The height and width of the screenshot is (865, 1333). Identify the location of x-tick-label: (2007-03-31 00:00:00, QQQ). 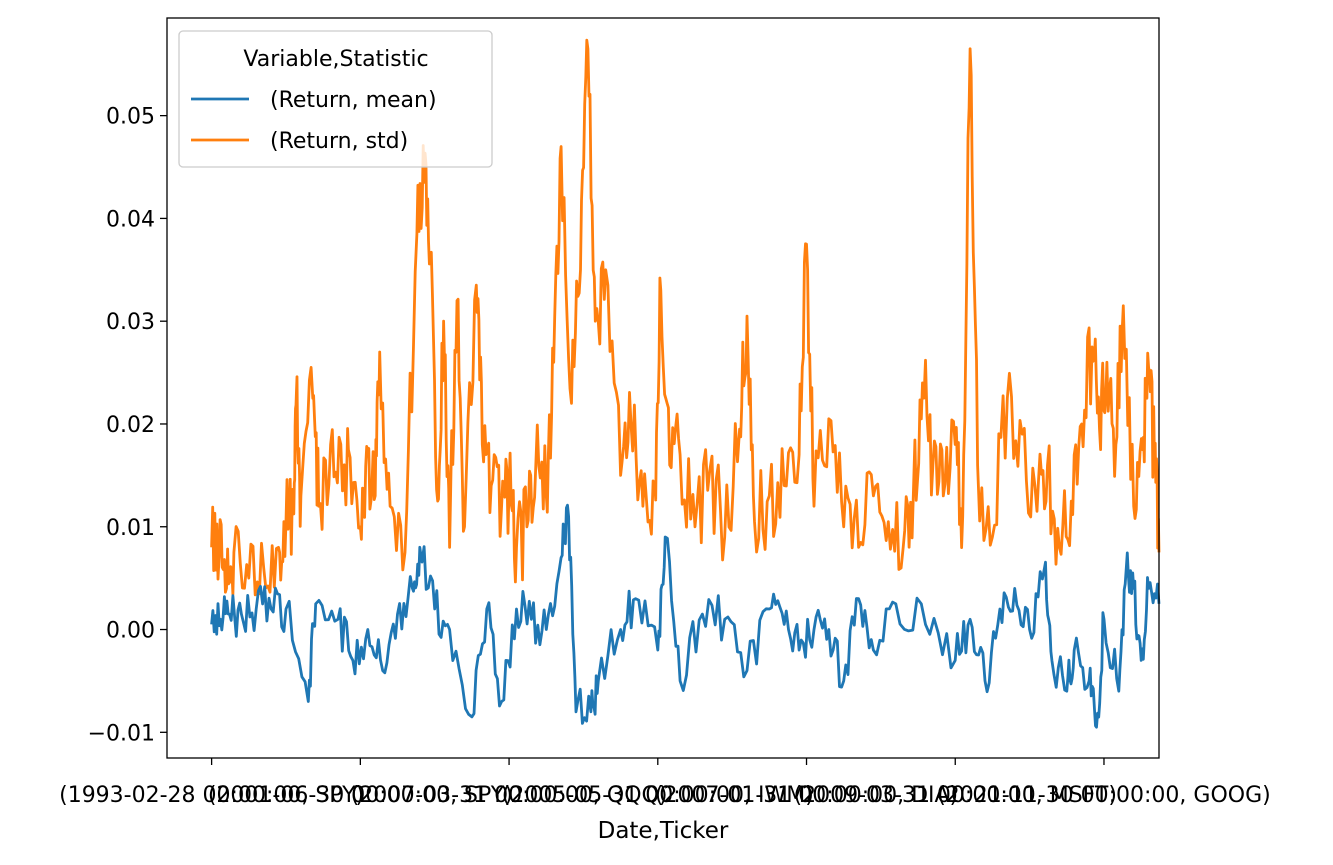
(509, 795).